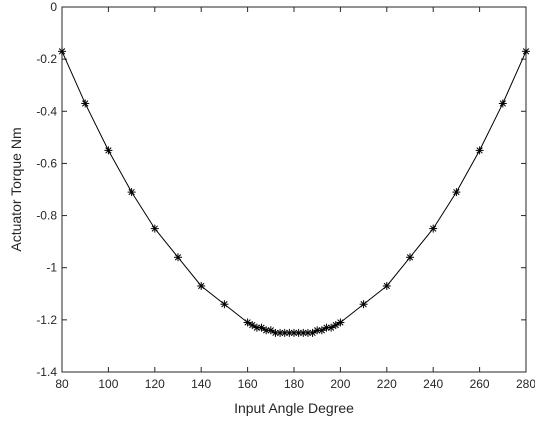 The width and height of the screenshot is (535, 426). Describe the element at coordinates (248, 384) in the screenshot. I see `x-tick-label: 160` at that location.